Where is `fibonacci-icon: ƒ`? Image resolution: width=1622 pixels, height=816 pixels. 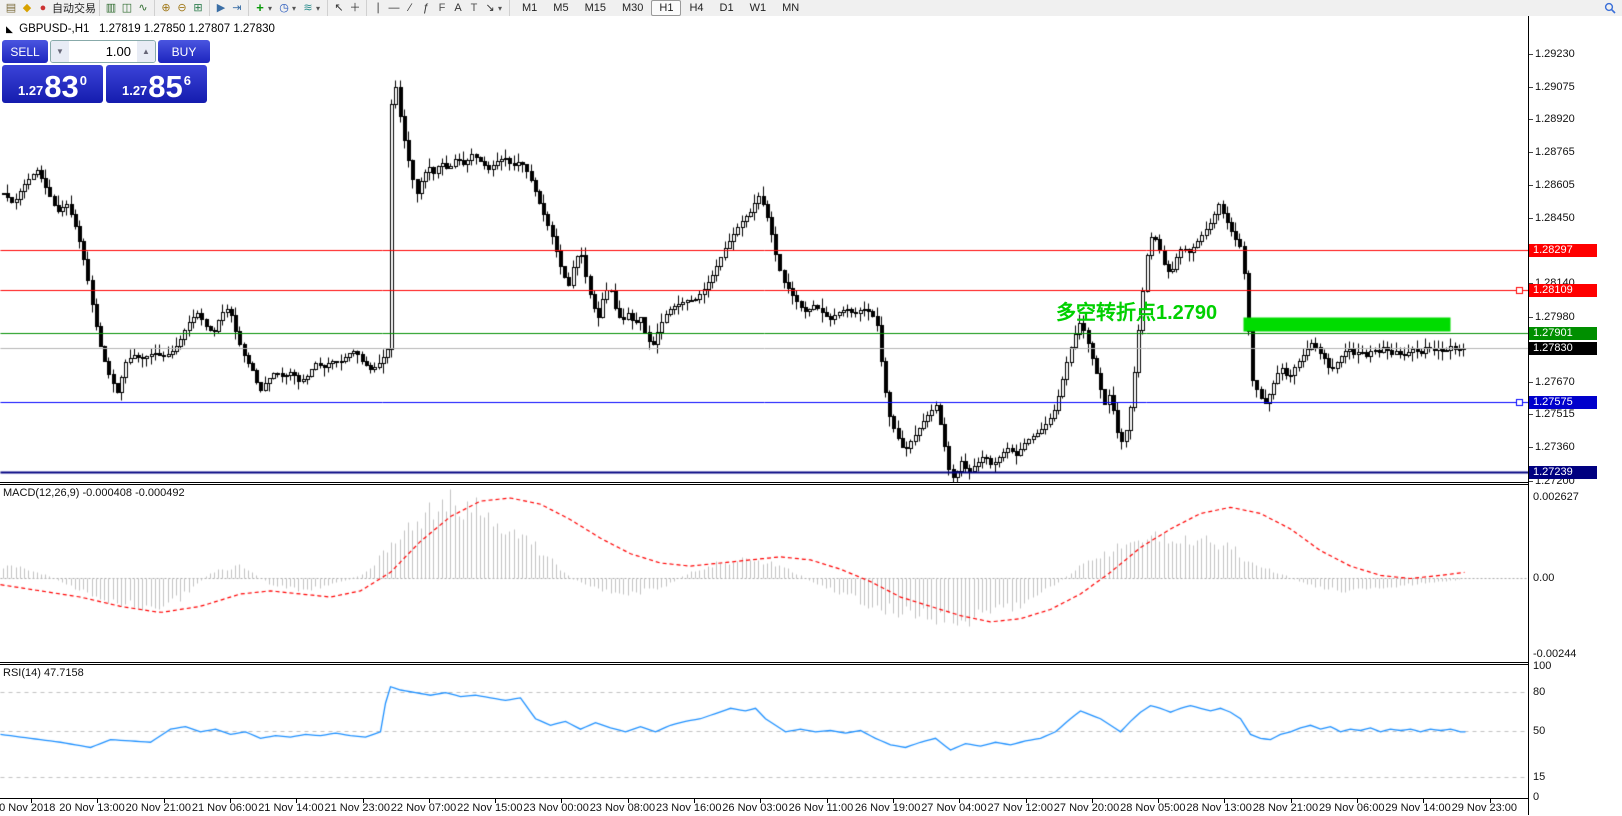
fibonacci-icon: ƒ is located at coordinates (426, 8).